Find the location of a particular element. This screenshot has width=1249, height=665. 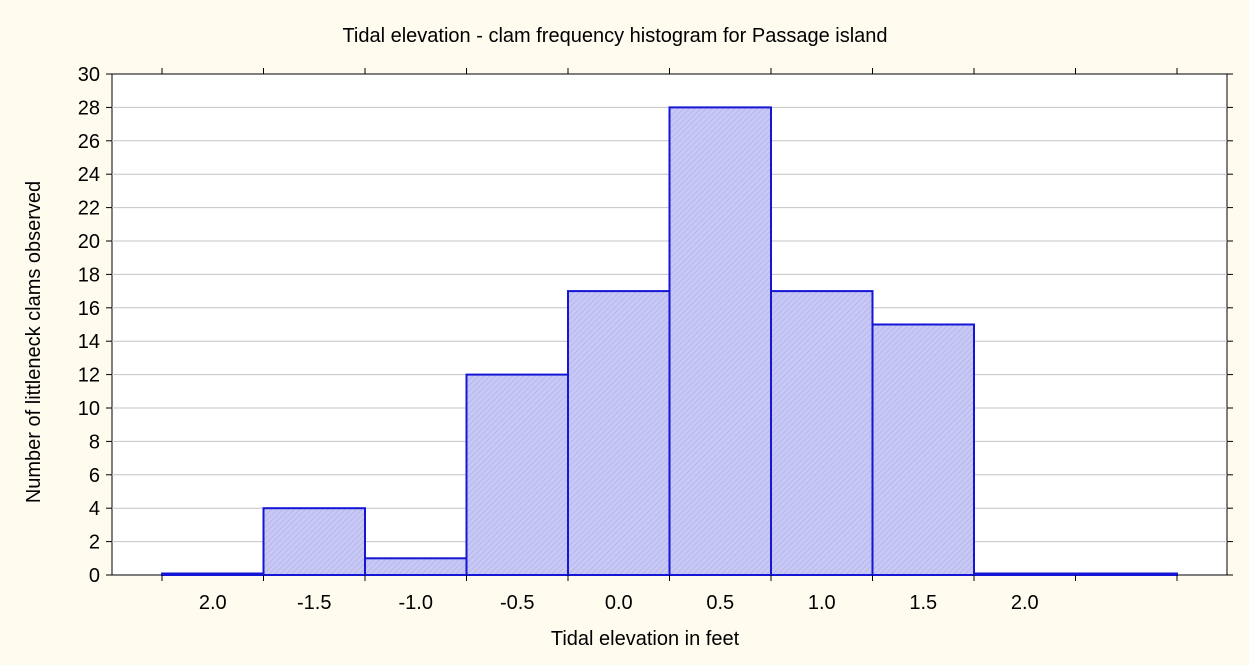

y-tick-label: 28 is located at coordinates (89, 108).